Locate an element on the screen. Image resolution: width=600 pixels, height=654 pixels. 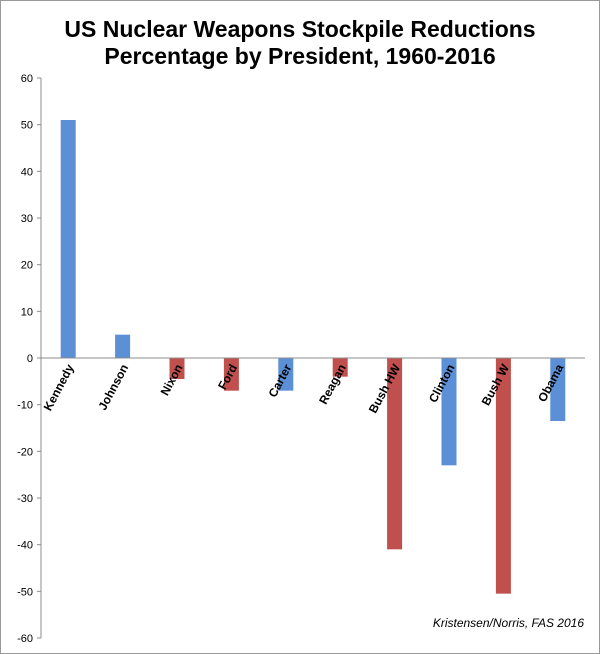
bar-bush-hw is located at coordinates (395, 454).